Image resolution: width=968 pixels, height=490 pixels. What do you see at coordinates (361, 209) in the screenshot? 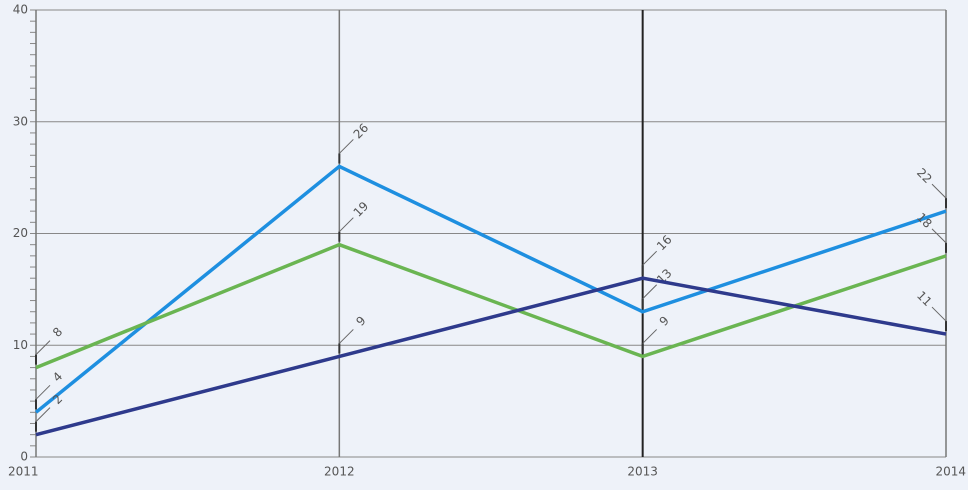
I see `data-label: 19` at bounding box center [361, 209].